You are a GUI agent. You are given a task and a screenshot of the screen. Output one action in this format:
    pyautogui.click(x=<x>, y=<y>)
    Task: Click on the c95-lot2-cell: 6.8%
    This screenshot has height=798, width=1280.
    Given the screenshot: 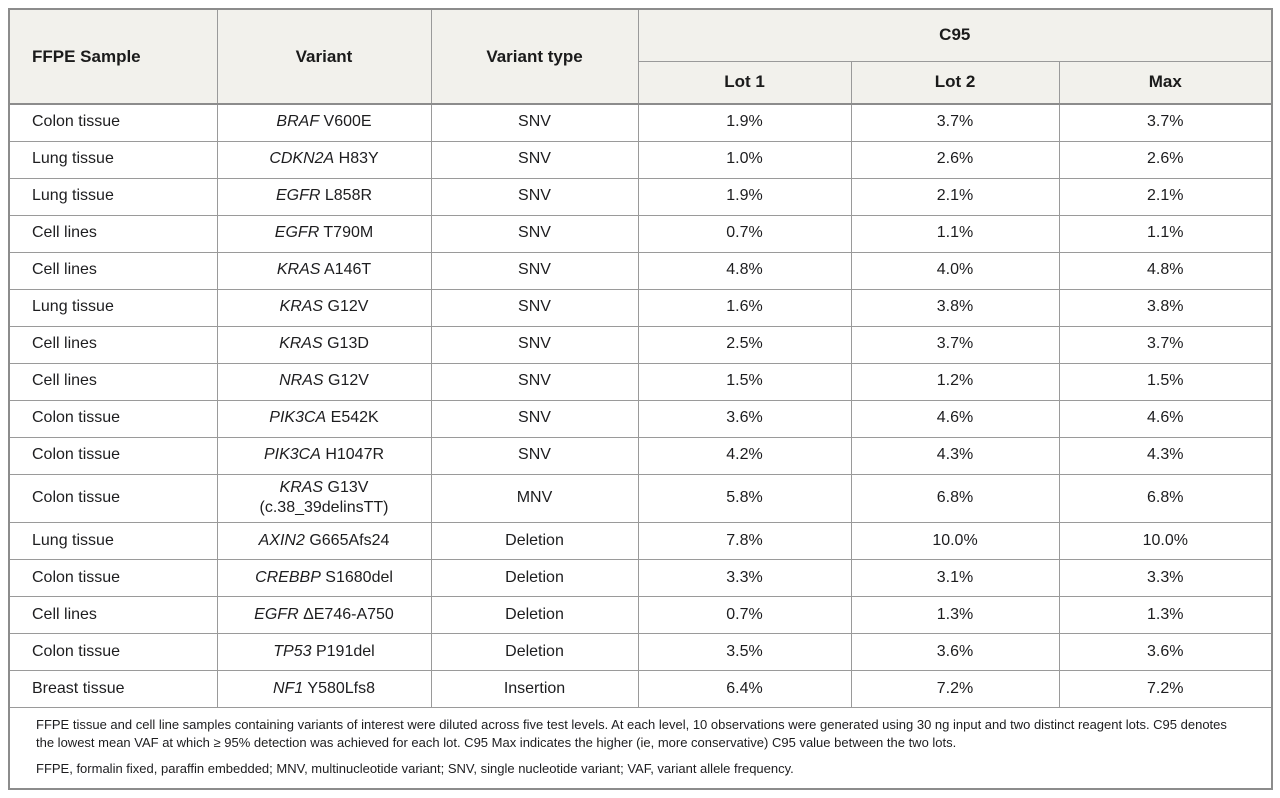 What is the action you would take?
    pyautogui.click(x=955, y=498)
    